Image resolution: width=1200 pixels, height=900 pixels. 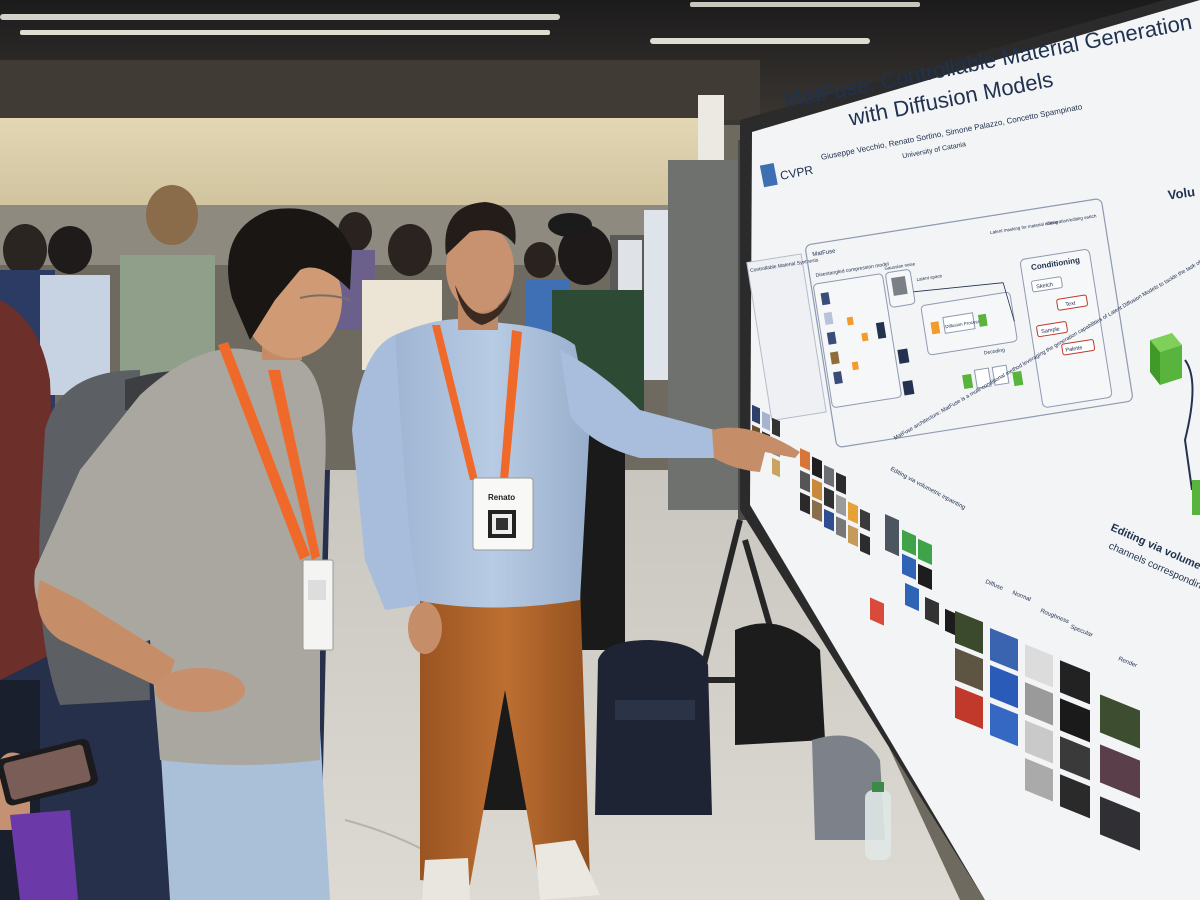 What do you see at coordinates (380, 90) in the screenshot?
I see `dark-wall-band` at bounding box center [380, 90].